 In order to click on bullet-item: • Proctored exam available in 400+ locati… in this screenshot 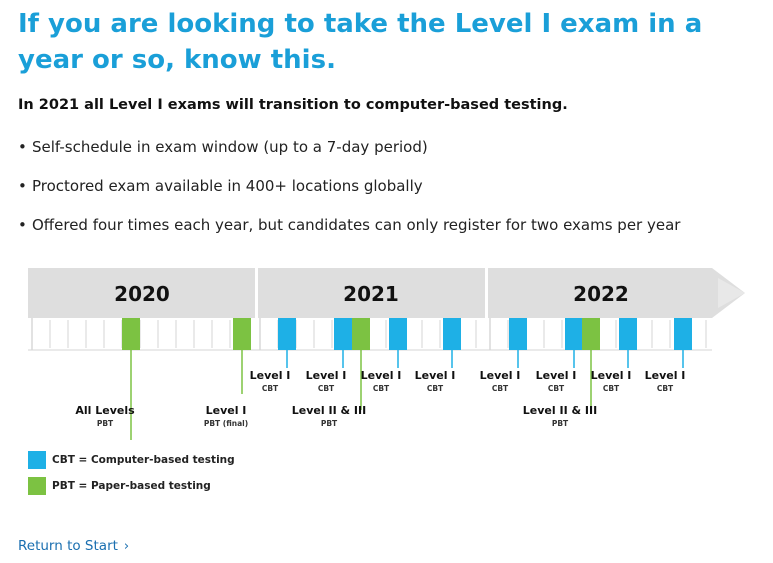, I will do `click(220, 186)`.